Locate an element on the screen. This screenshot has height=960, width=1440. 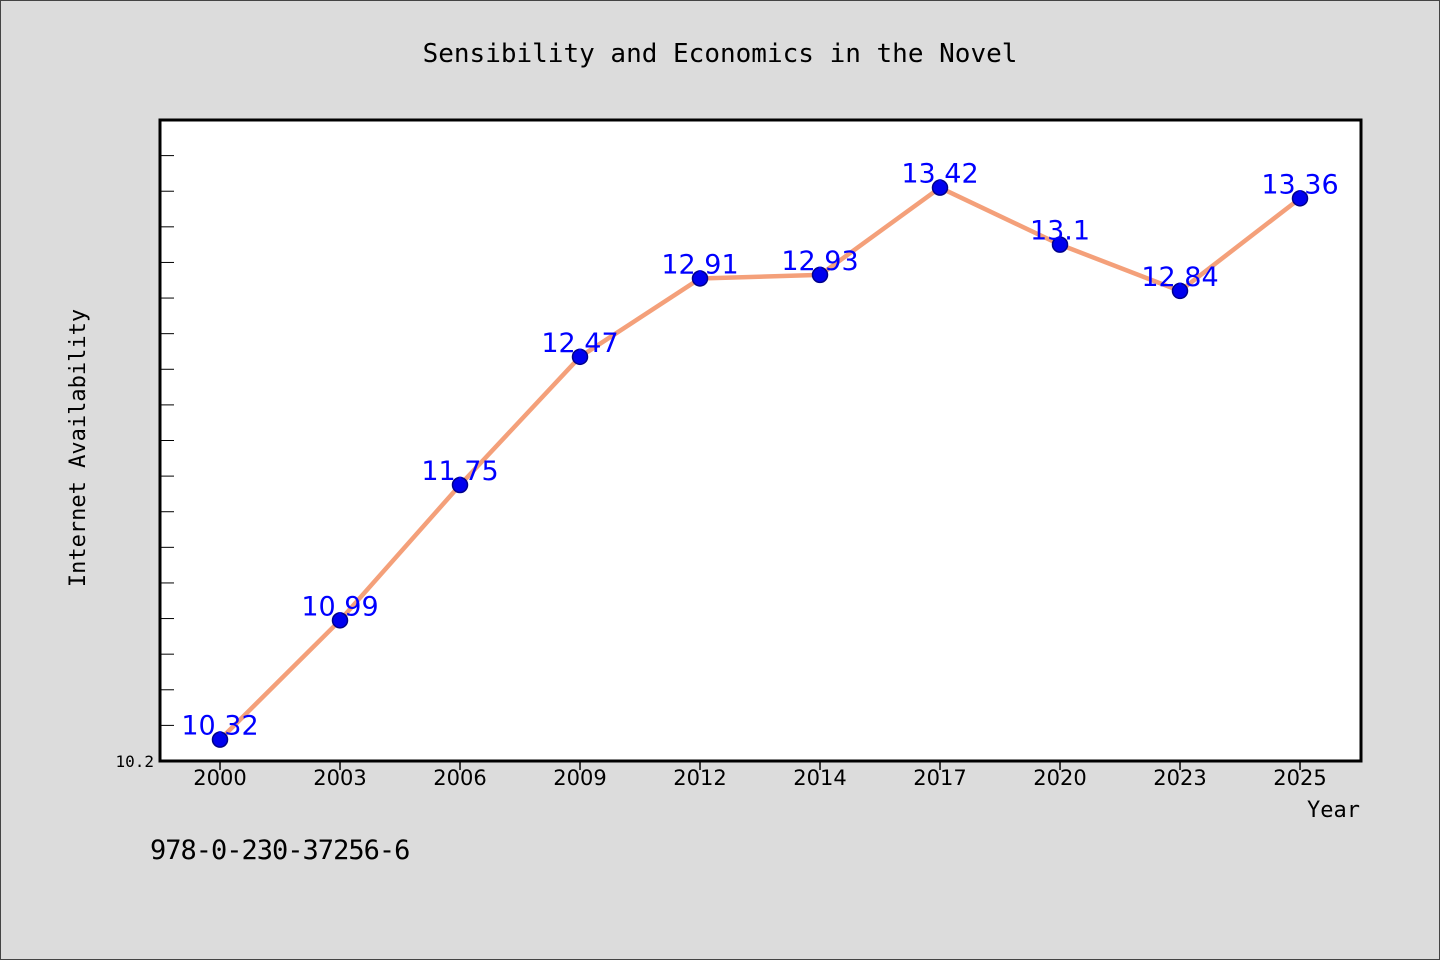
data-label: 13.36 is located at coordinates (1299, 184).